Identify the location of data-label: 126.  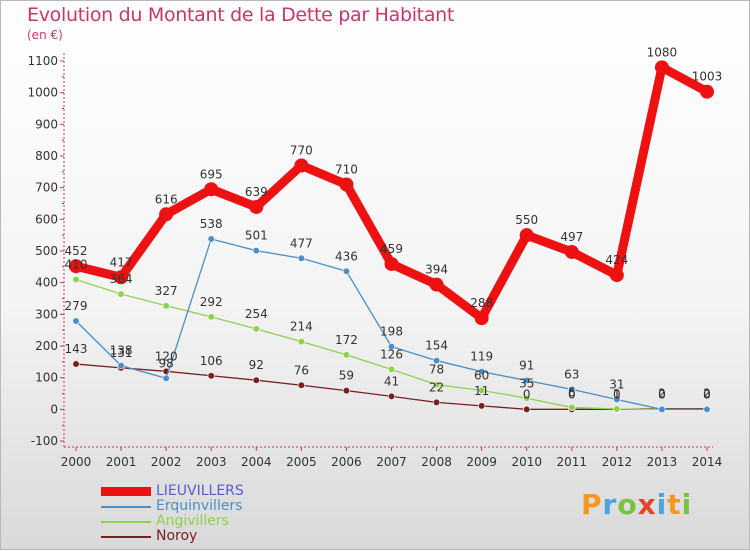
(391, 354).